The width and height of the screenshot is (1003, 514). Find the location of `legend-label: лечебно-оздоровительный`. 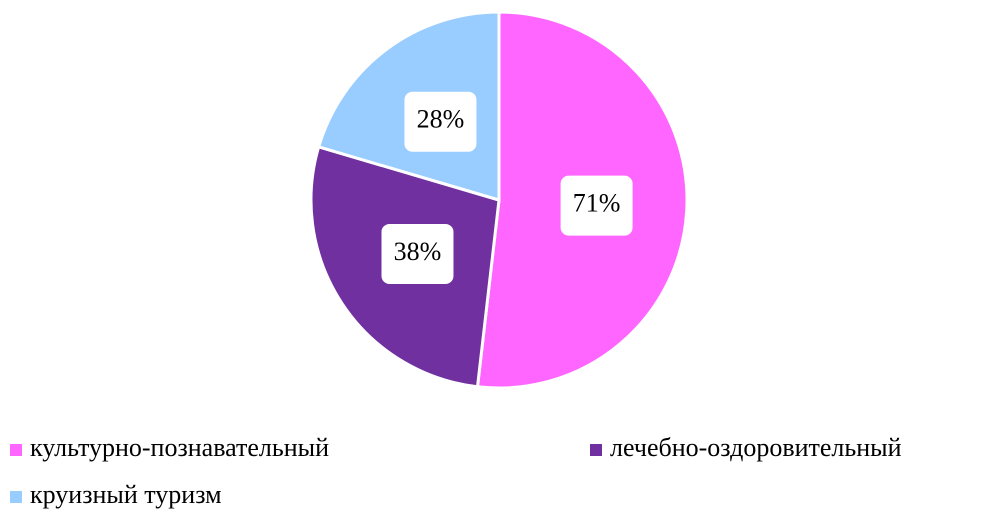

legend-label: лечебно-оздоровительный is located at coordinates (756, 447).